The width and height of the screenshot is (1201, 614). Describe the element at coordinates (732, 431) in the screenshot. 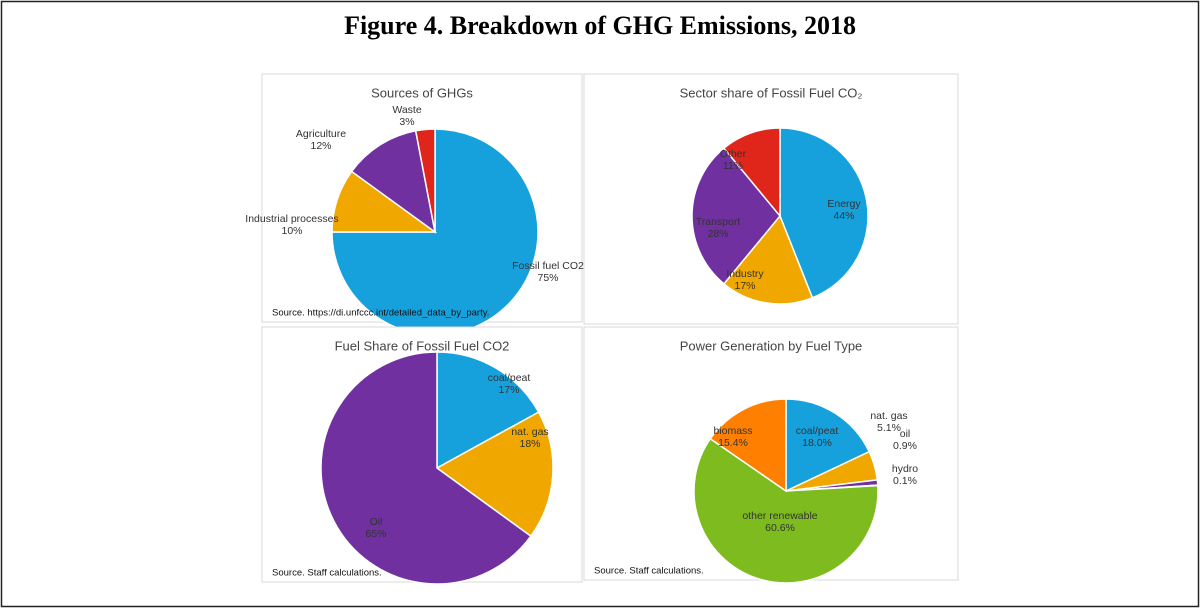

I see `slice-label: biomass` at that location.